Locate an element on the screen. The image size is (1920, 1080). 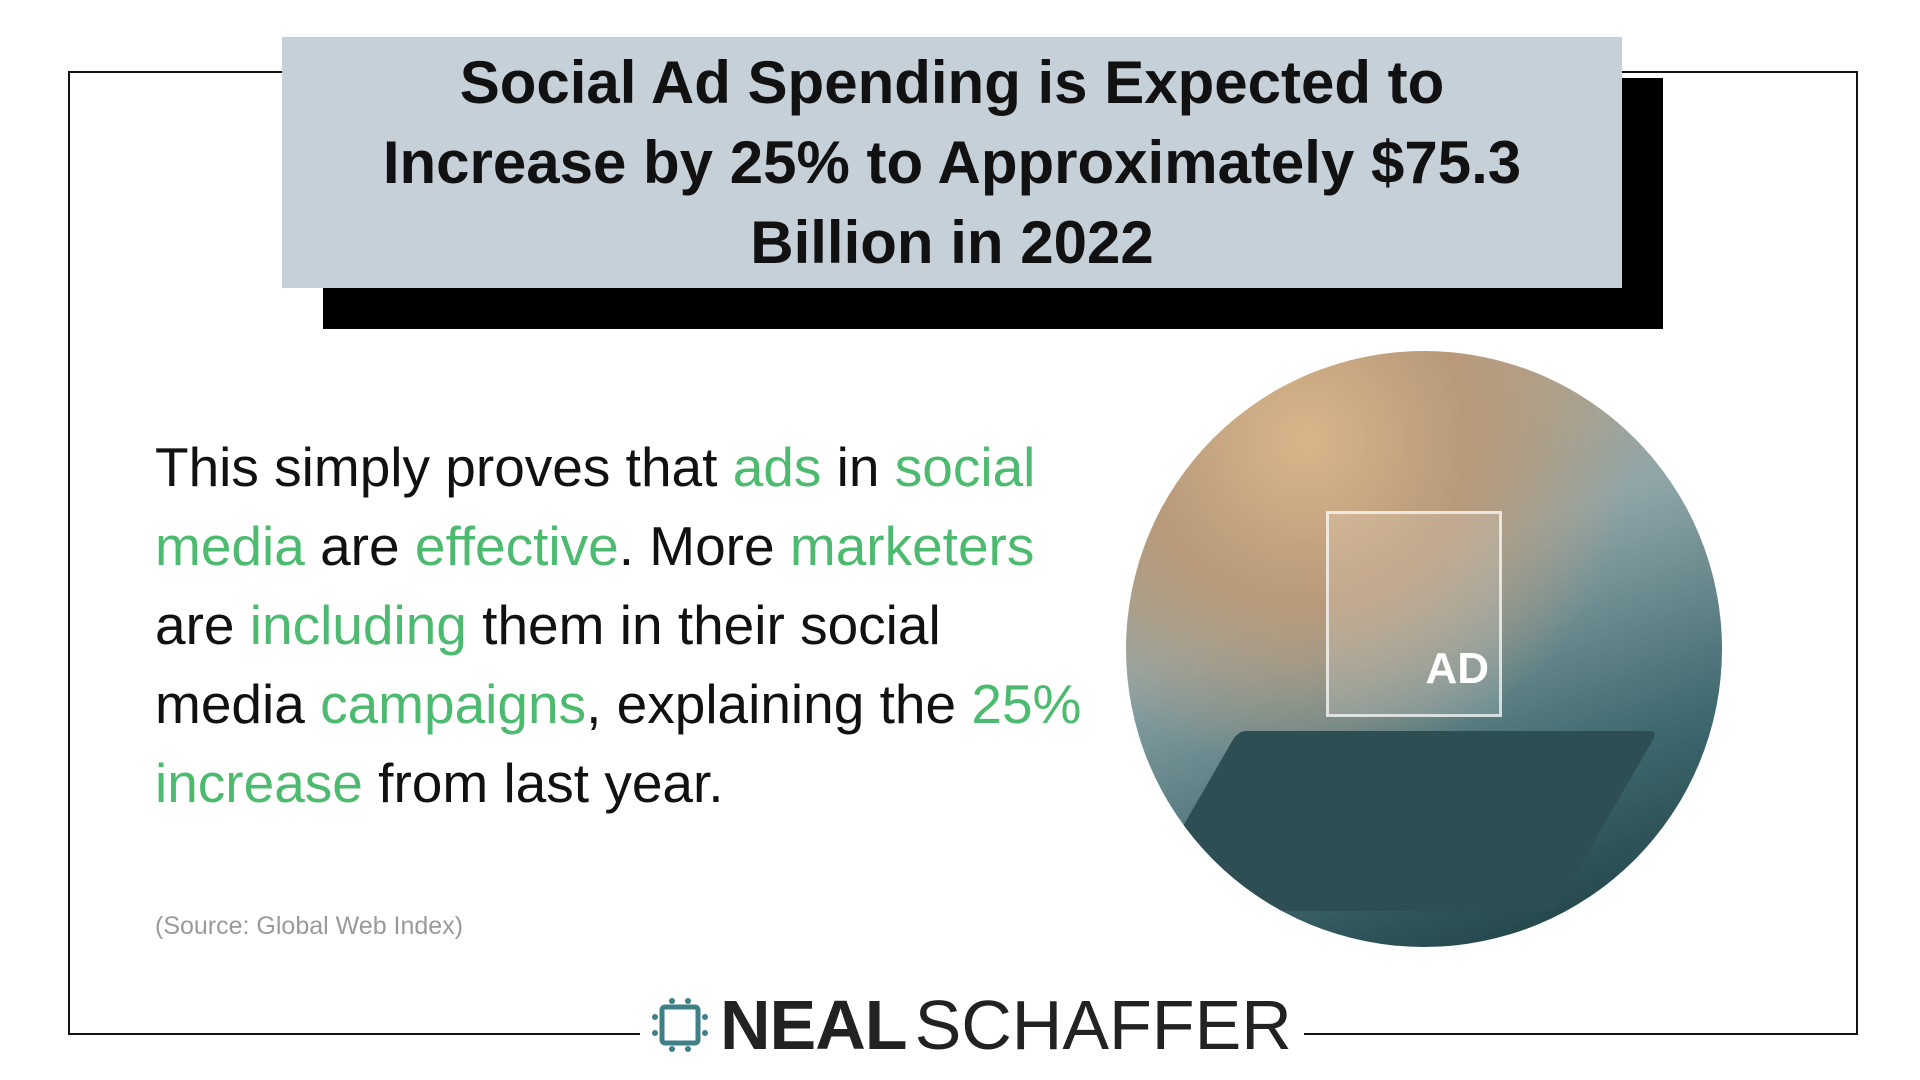
highlight-span: 25% increase is located at coordinates (618, 743).